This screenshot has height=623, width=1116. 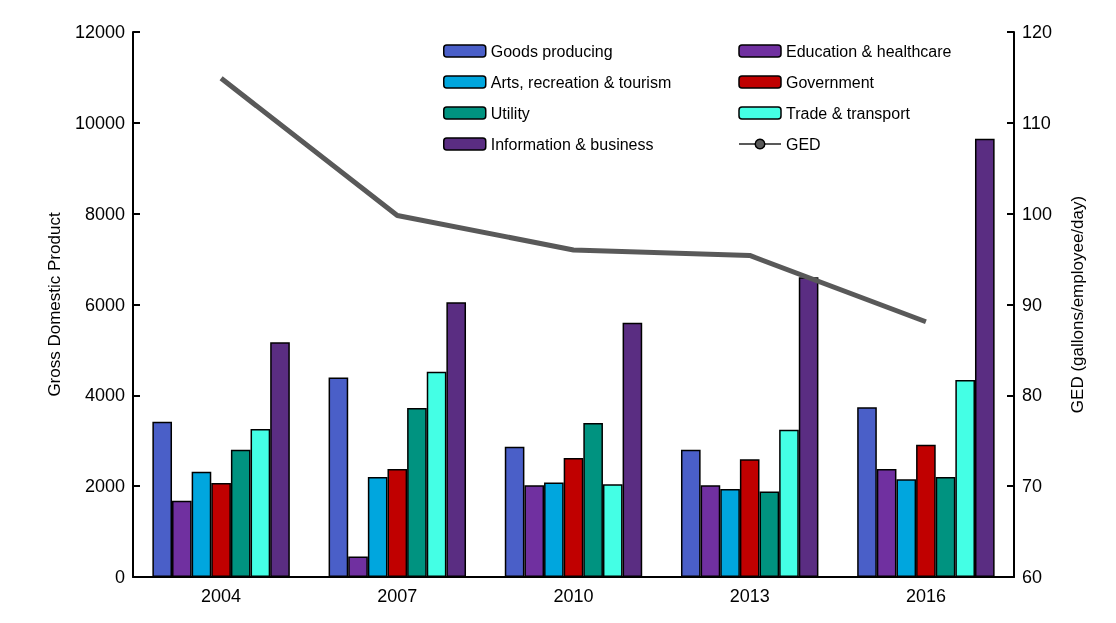 What do you see at coordinates (581, 82) in the screenshot?
I see `legend-label: Arts, recreation & tourism` at bounding box center [581, 82].